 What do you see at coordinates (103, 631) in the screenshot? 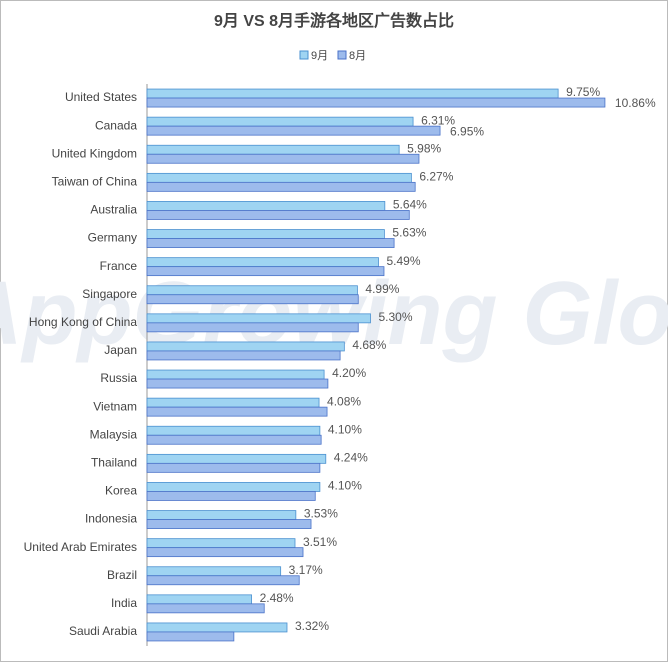
I see `y-tick-label: Saudi Arabia` at bounding box center [103, 631].